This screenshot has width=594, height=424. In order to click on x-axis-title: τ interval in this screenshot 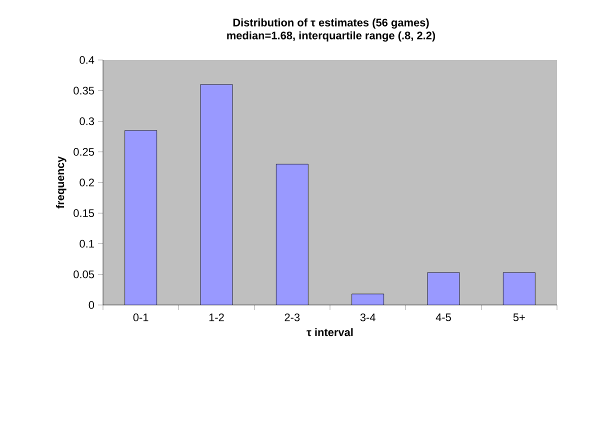, I will do `click(329, 332)`.